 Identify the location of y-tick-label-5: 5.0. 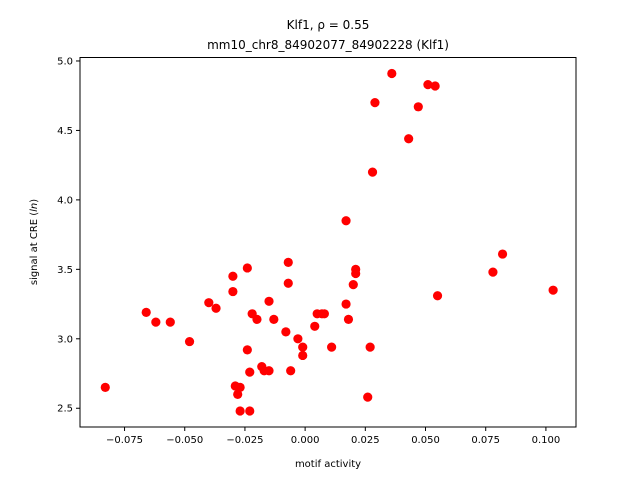
(65, 61).